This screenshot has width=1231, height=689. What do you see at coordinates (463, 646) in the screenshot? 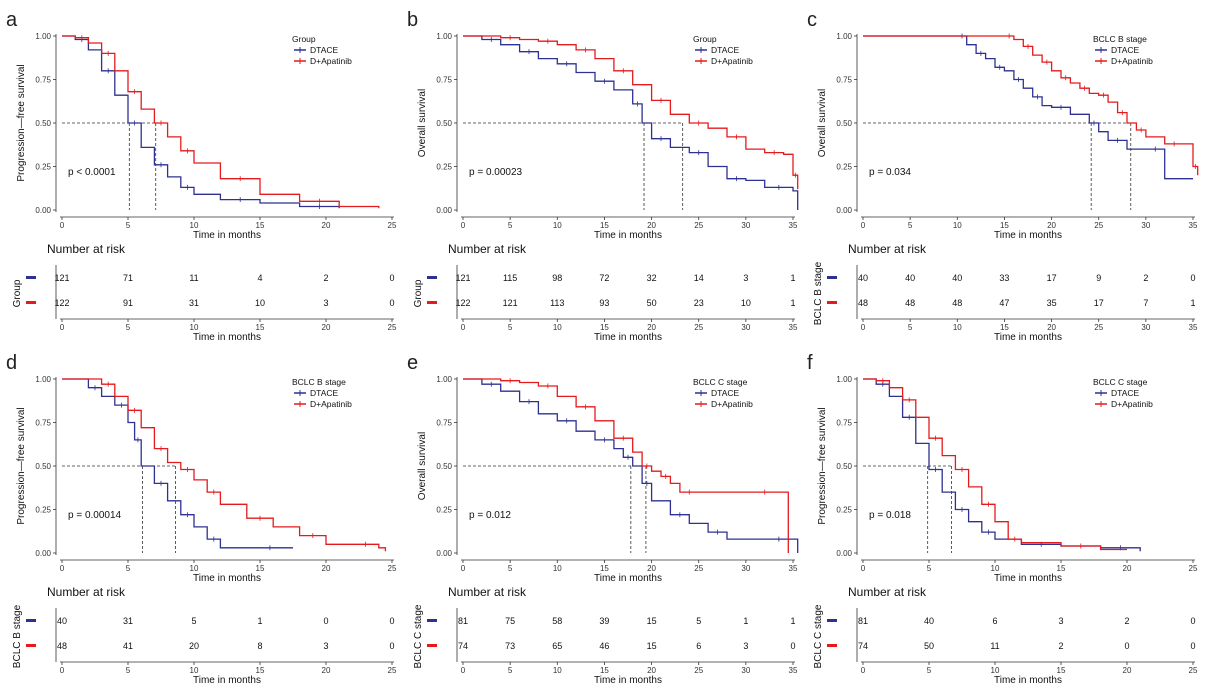
I see `risk-count: 74` at bounding box center [463, 646].